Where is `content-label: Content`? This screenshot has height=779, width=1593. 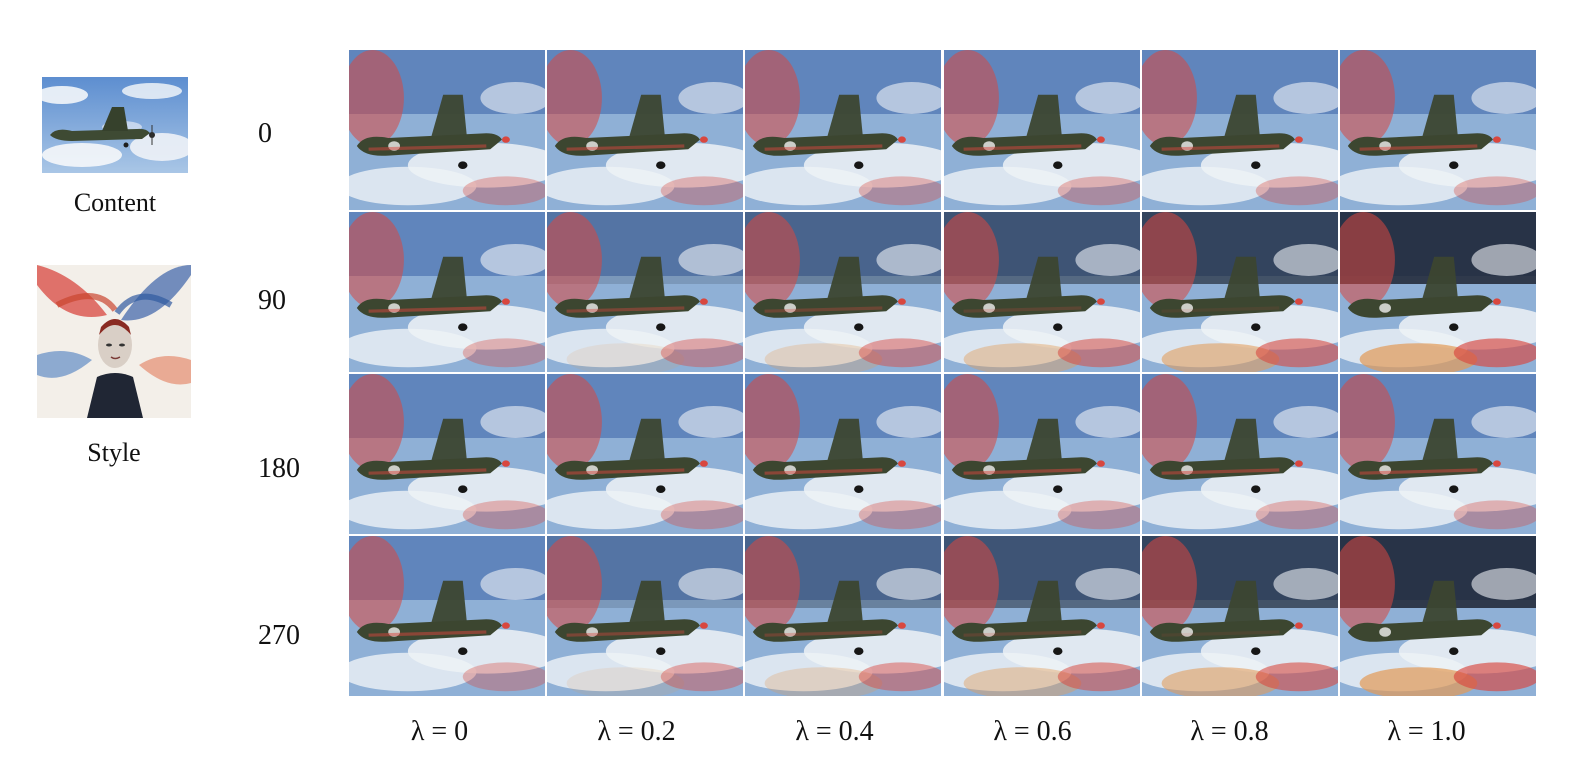 content-label: Content is located at coordinates (115, 202).